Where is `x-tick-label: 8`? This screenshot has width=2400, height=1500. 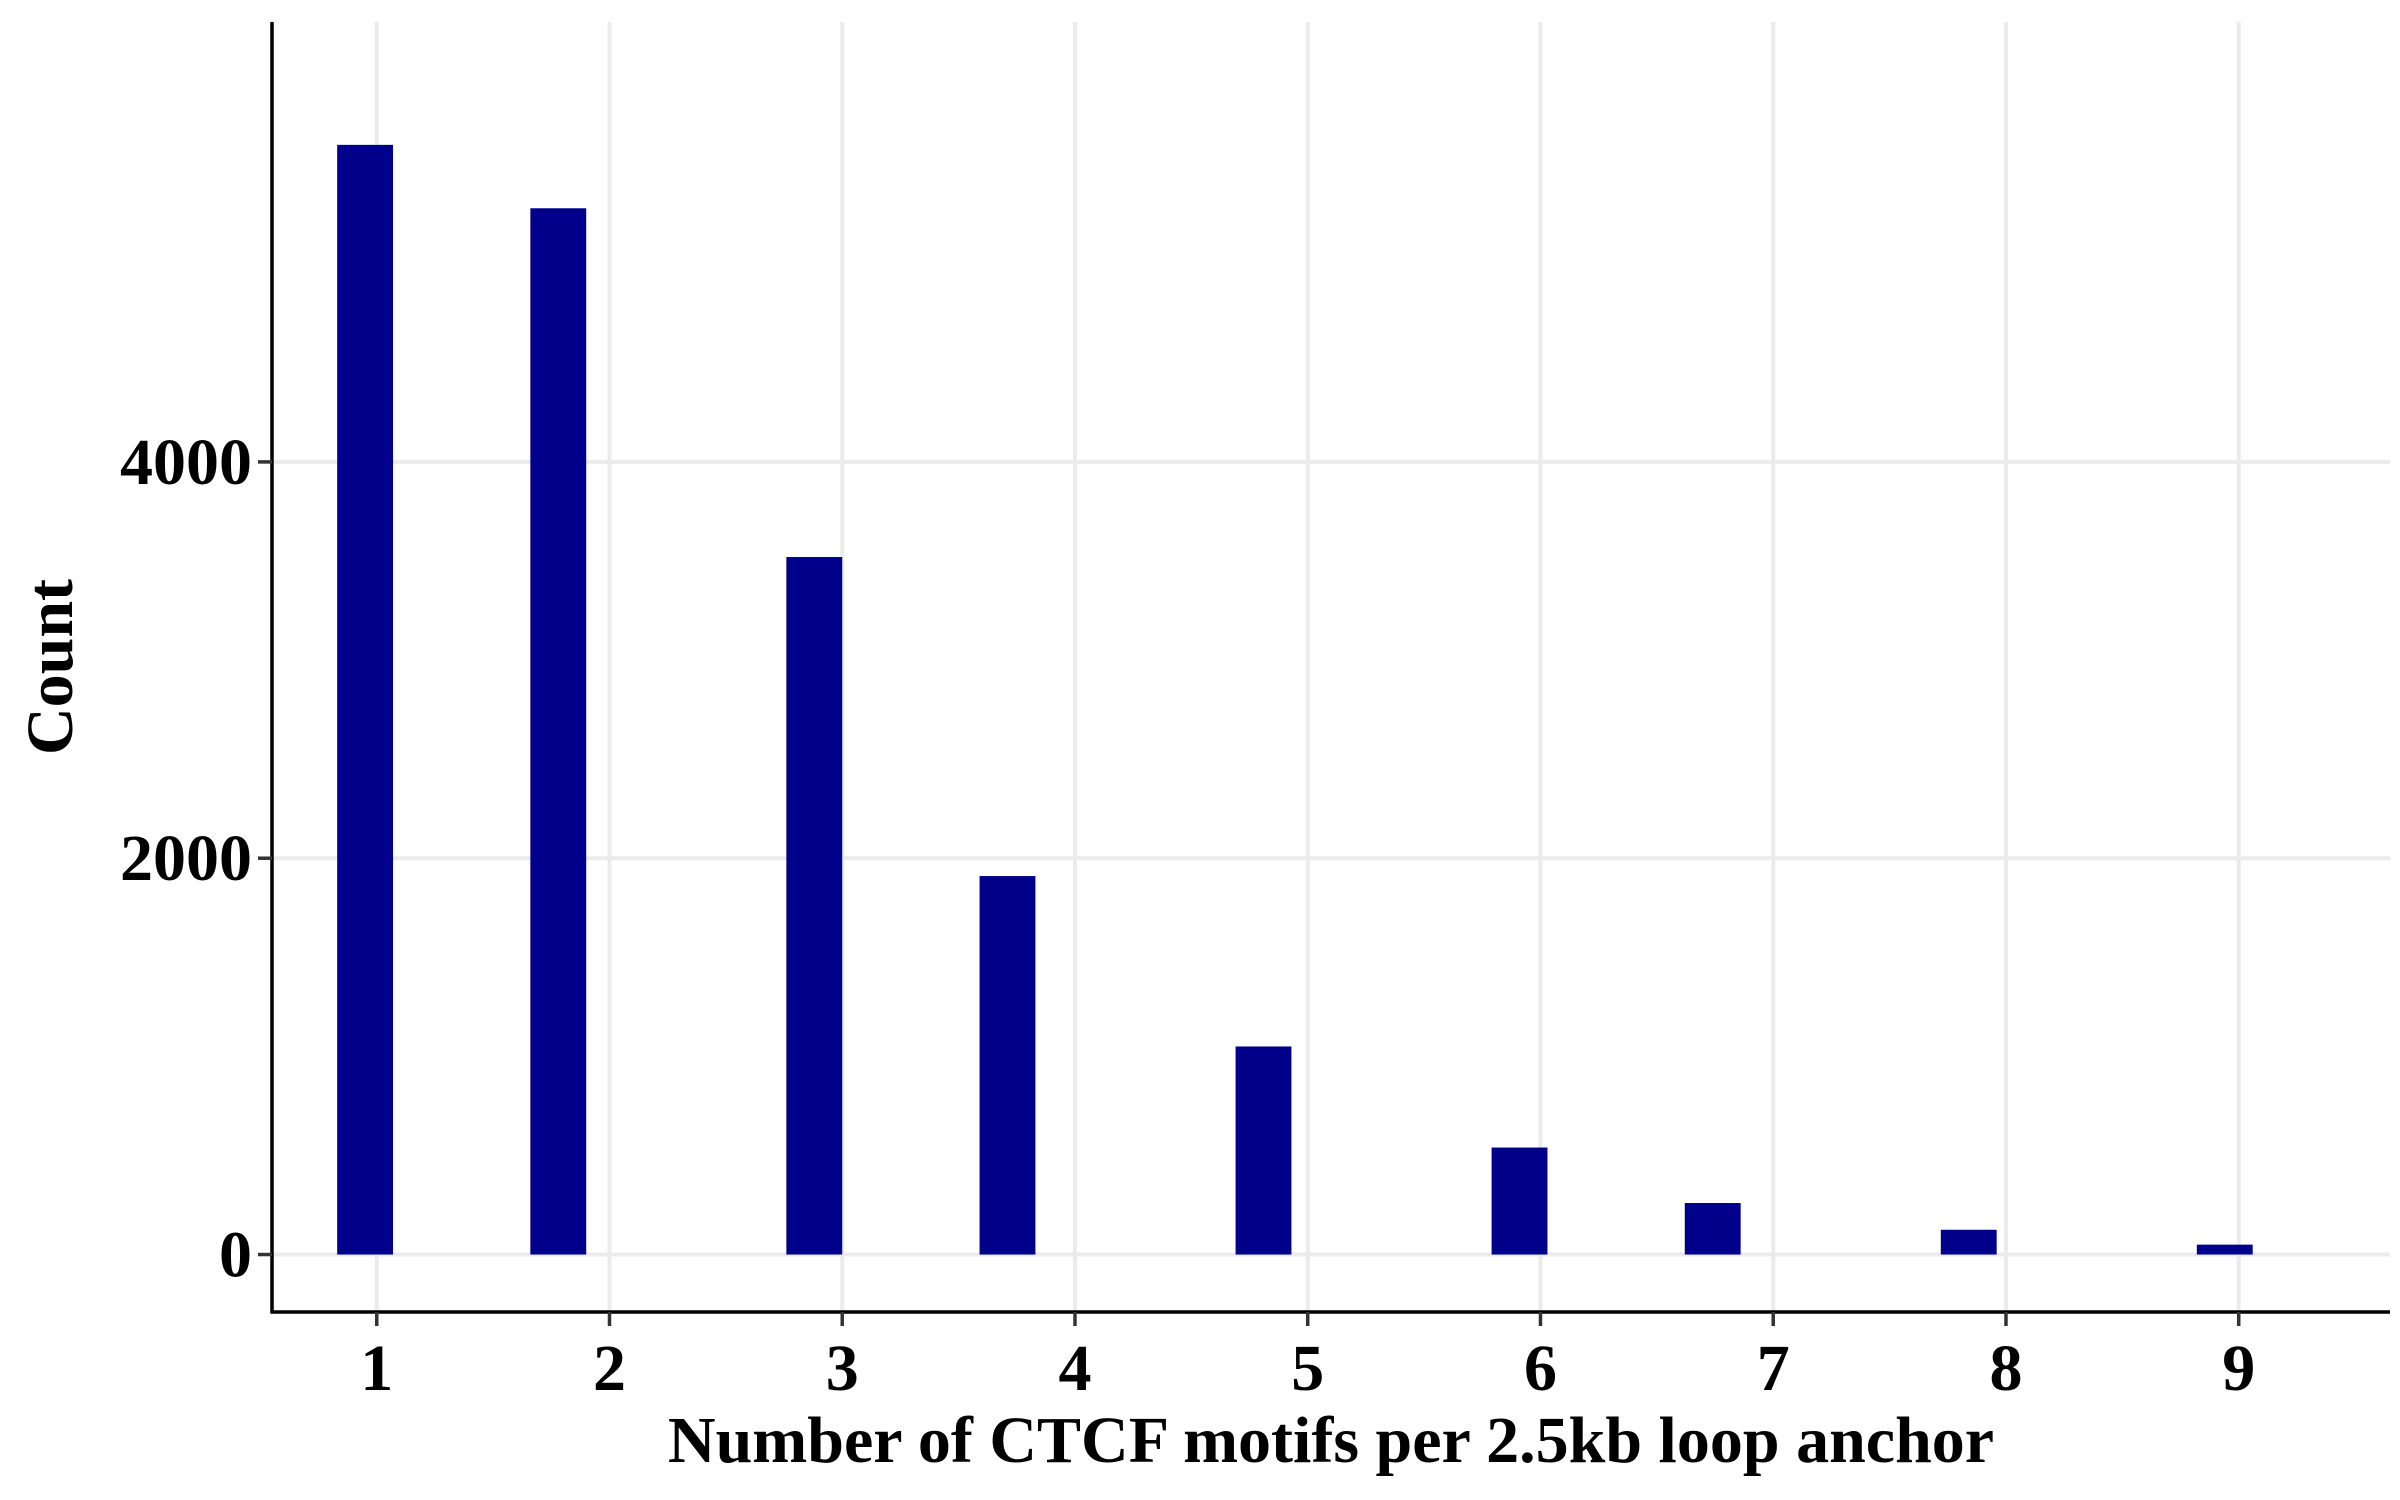 x-tick-label: 8 is located at coordinates (2005, 1368).